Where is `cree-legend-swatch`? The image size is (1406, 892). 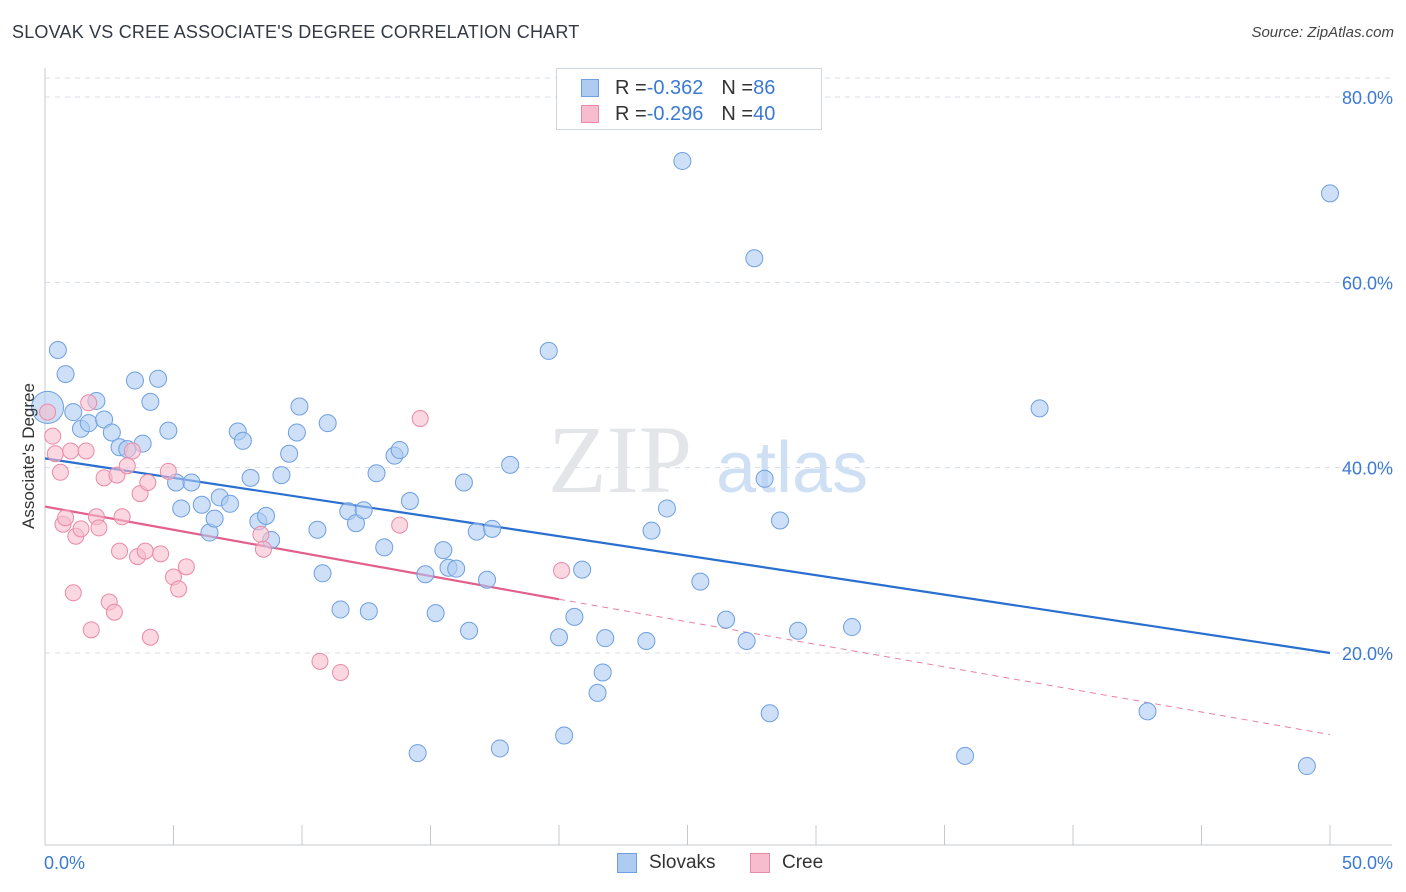
cree-legend-swatch is located at coordinates (760, 863).